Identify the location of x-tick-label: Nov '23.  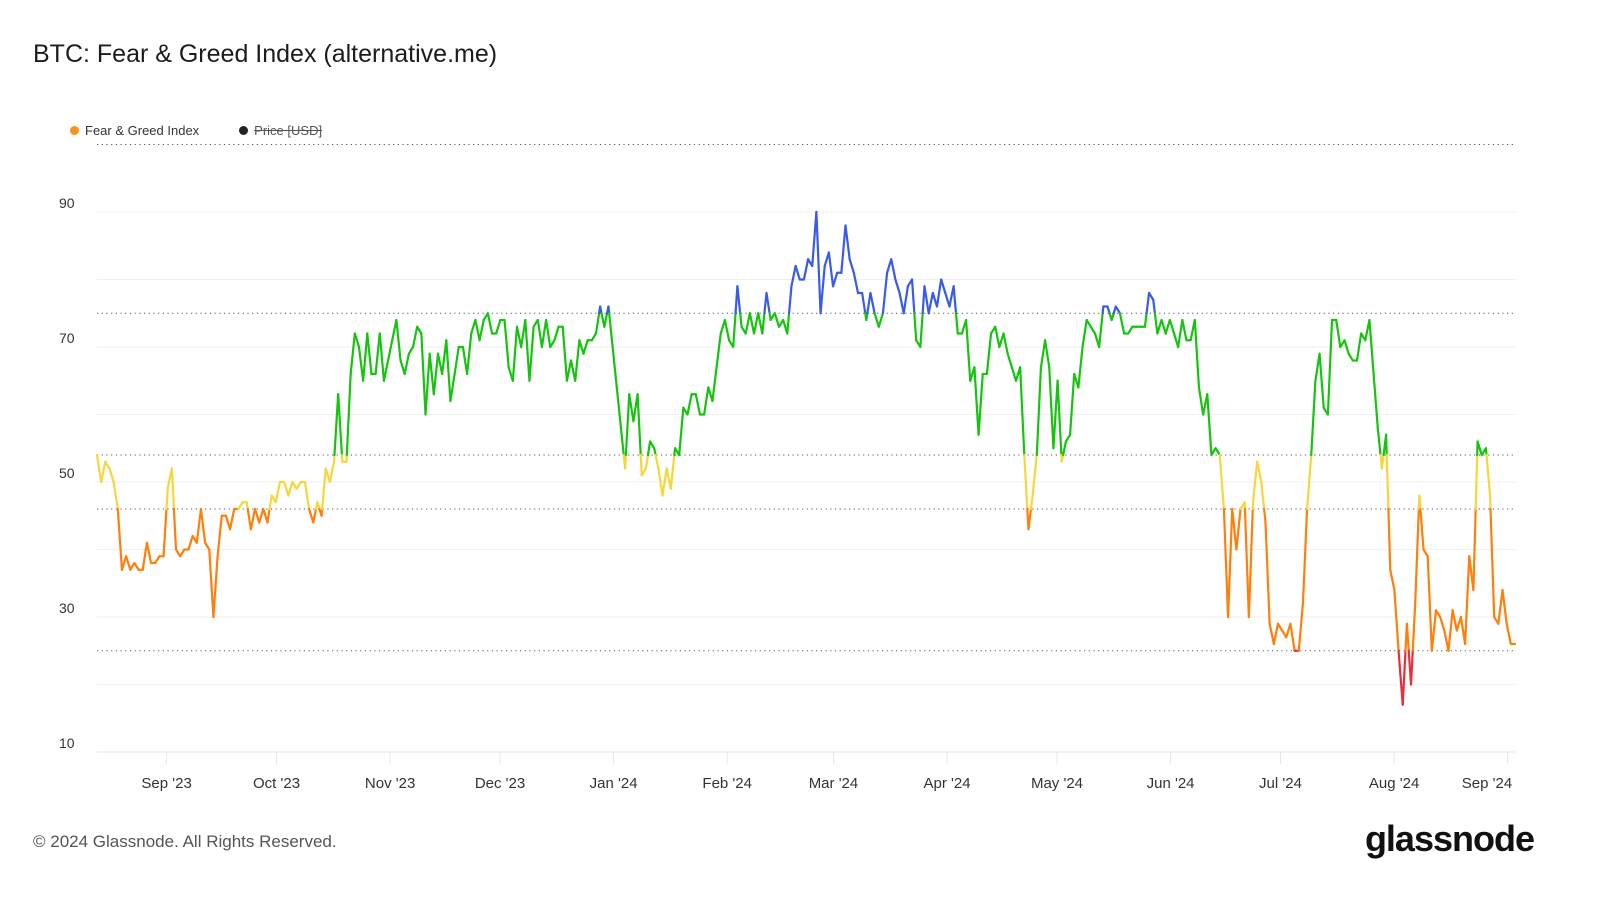
(390, 783).